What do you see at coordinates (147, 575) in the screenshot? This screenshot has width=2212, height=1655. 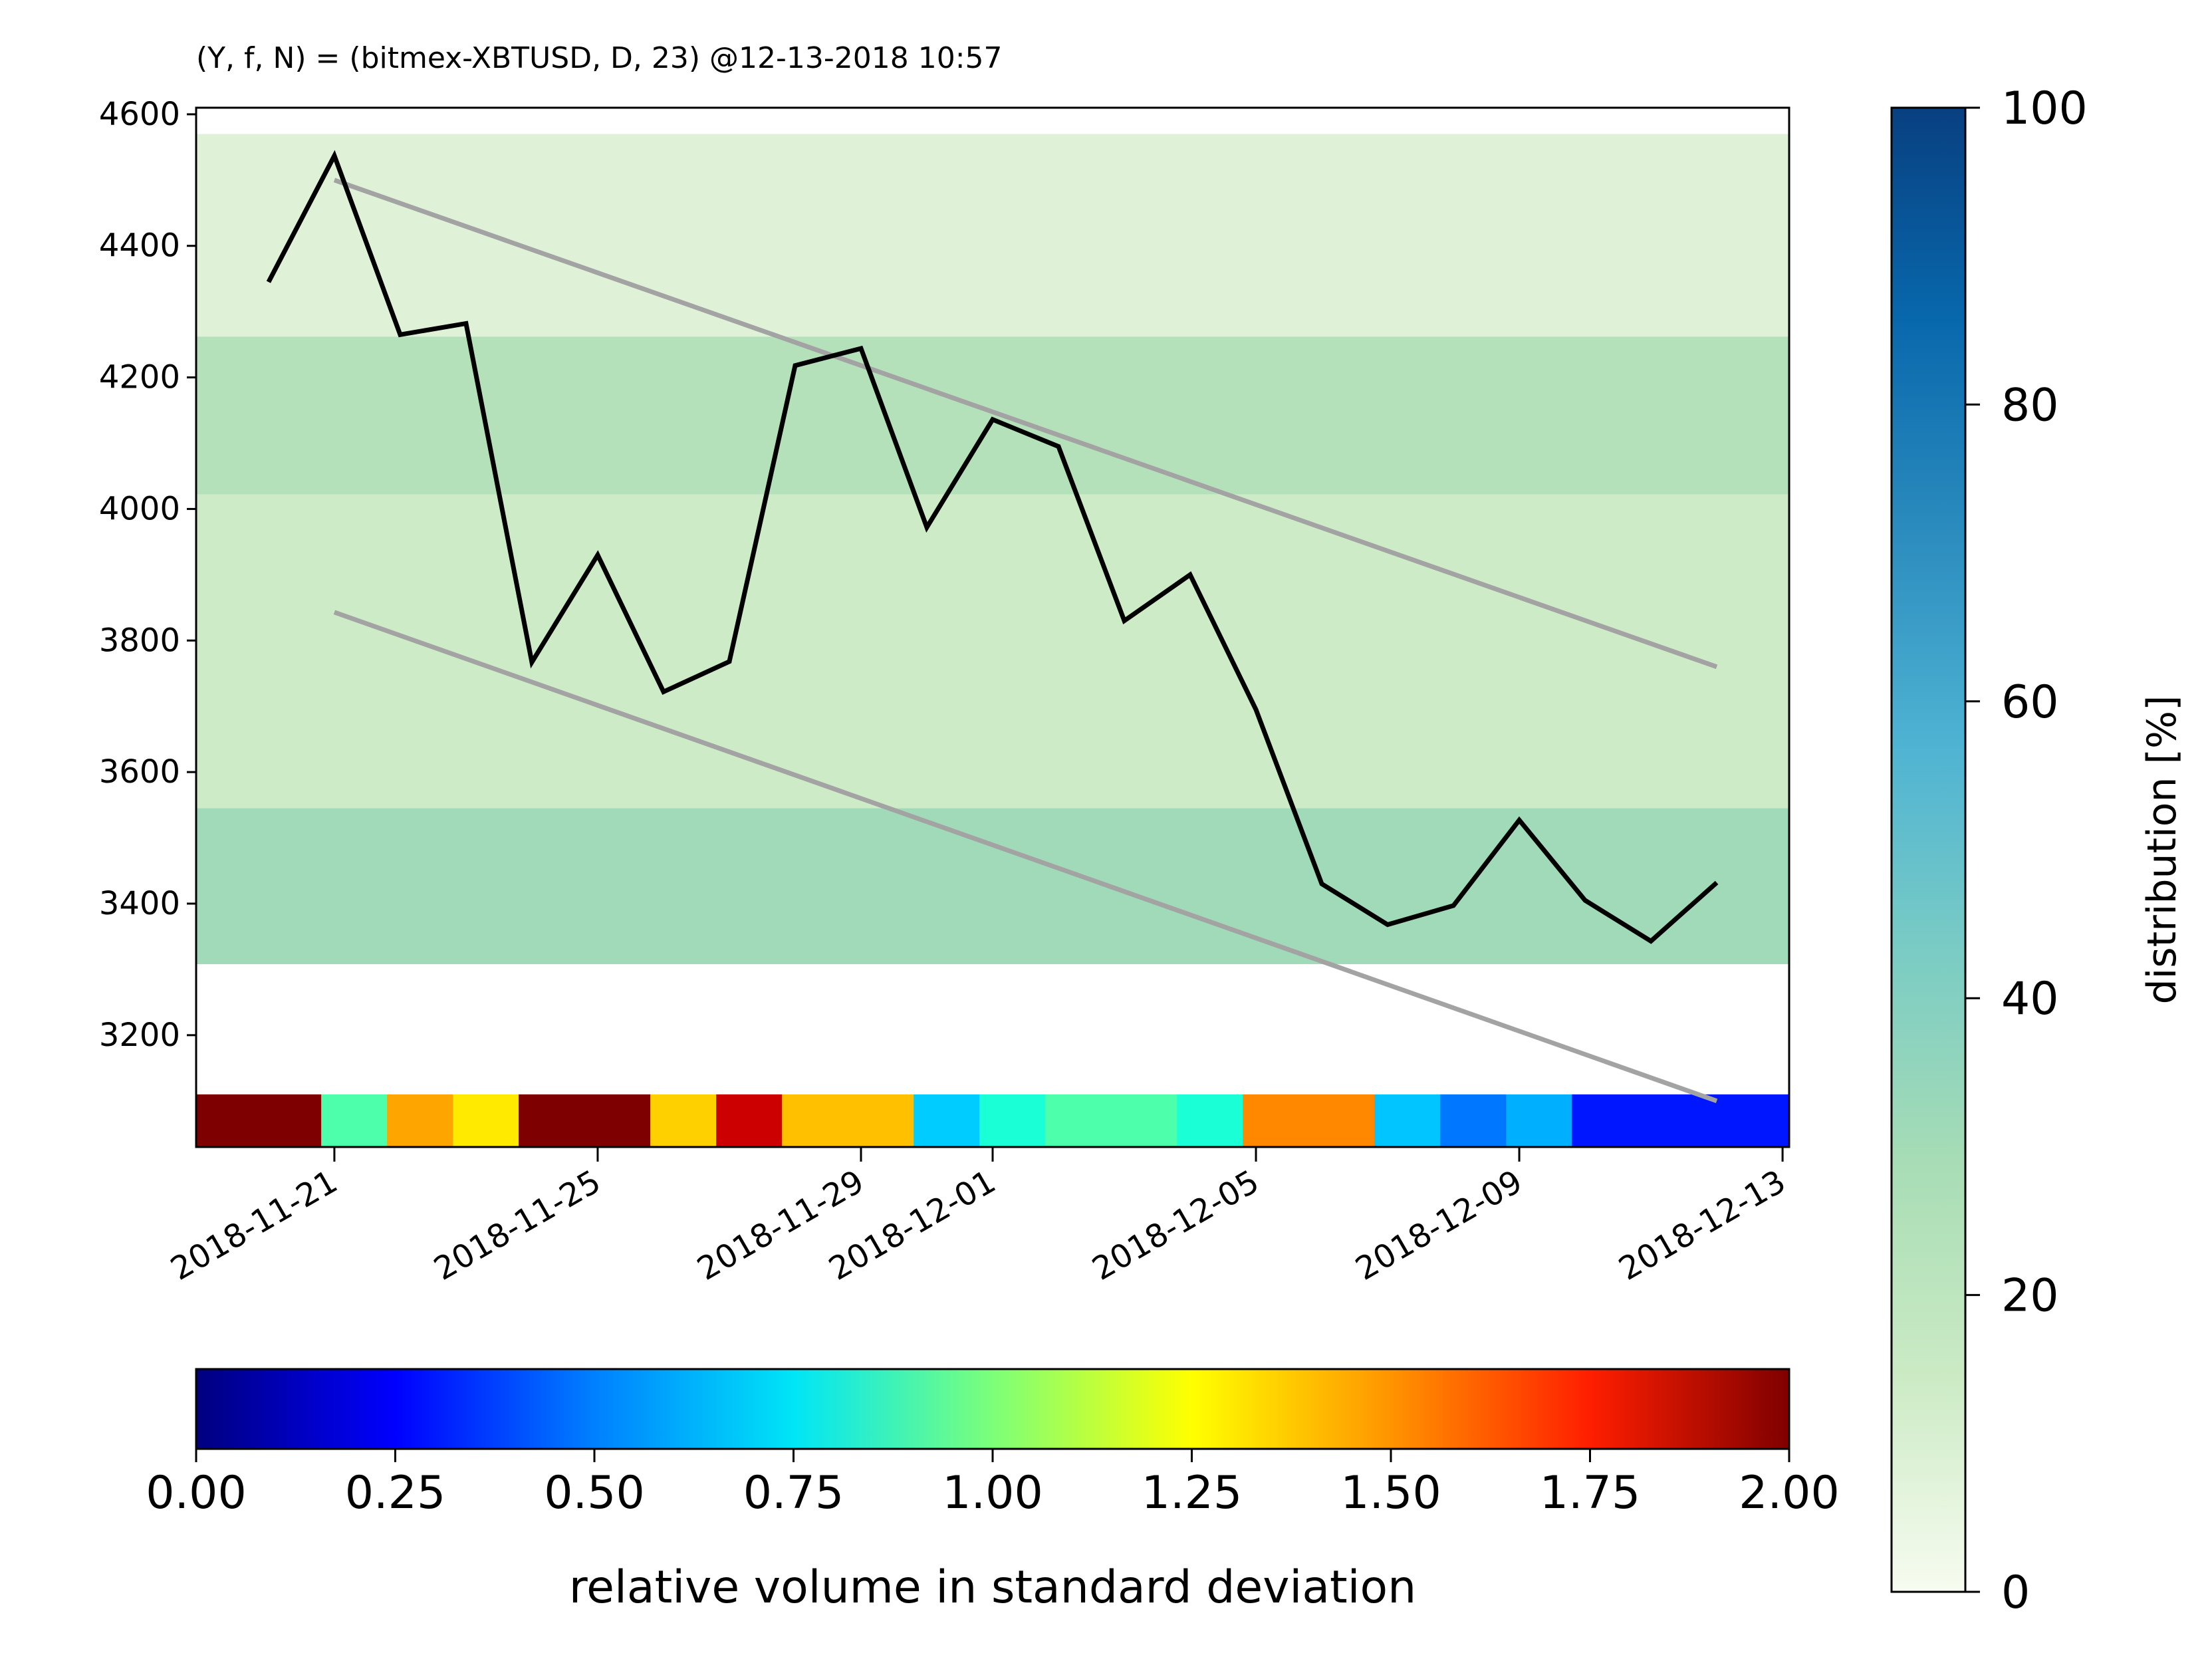 I see `y-axis: 3200 3400 3600 3800 4000 4200 4400 4600` at bounding box center [147, 575].